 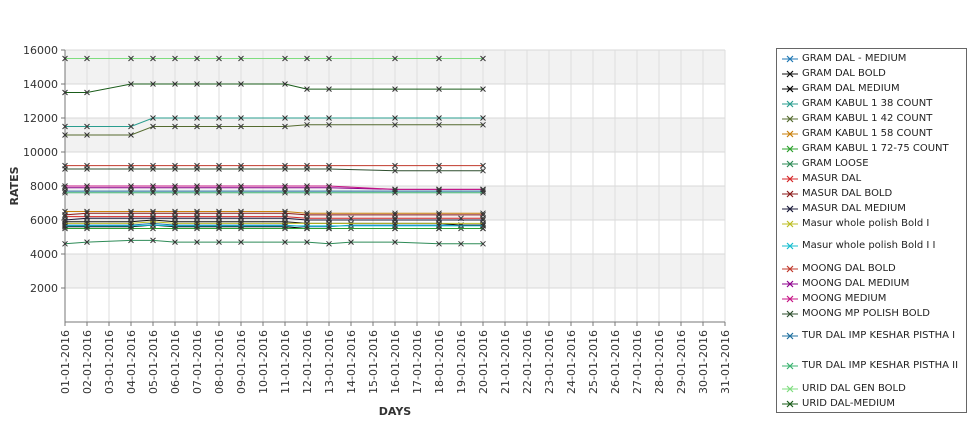 I want to click on legend-item: MASUR DAL BOLD, so click(x=873, y=193).